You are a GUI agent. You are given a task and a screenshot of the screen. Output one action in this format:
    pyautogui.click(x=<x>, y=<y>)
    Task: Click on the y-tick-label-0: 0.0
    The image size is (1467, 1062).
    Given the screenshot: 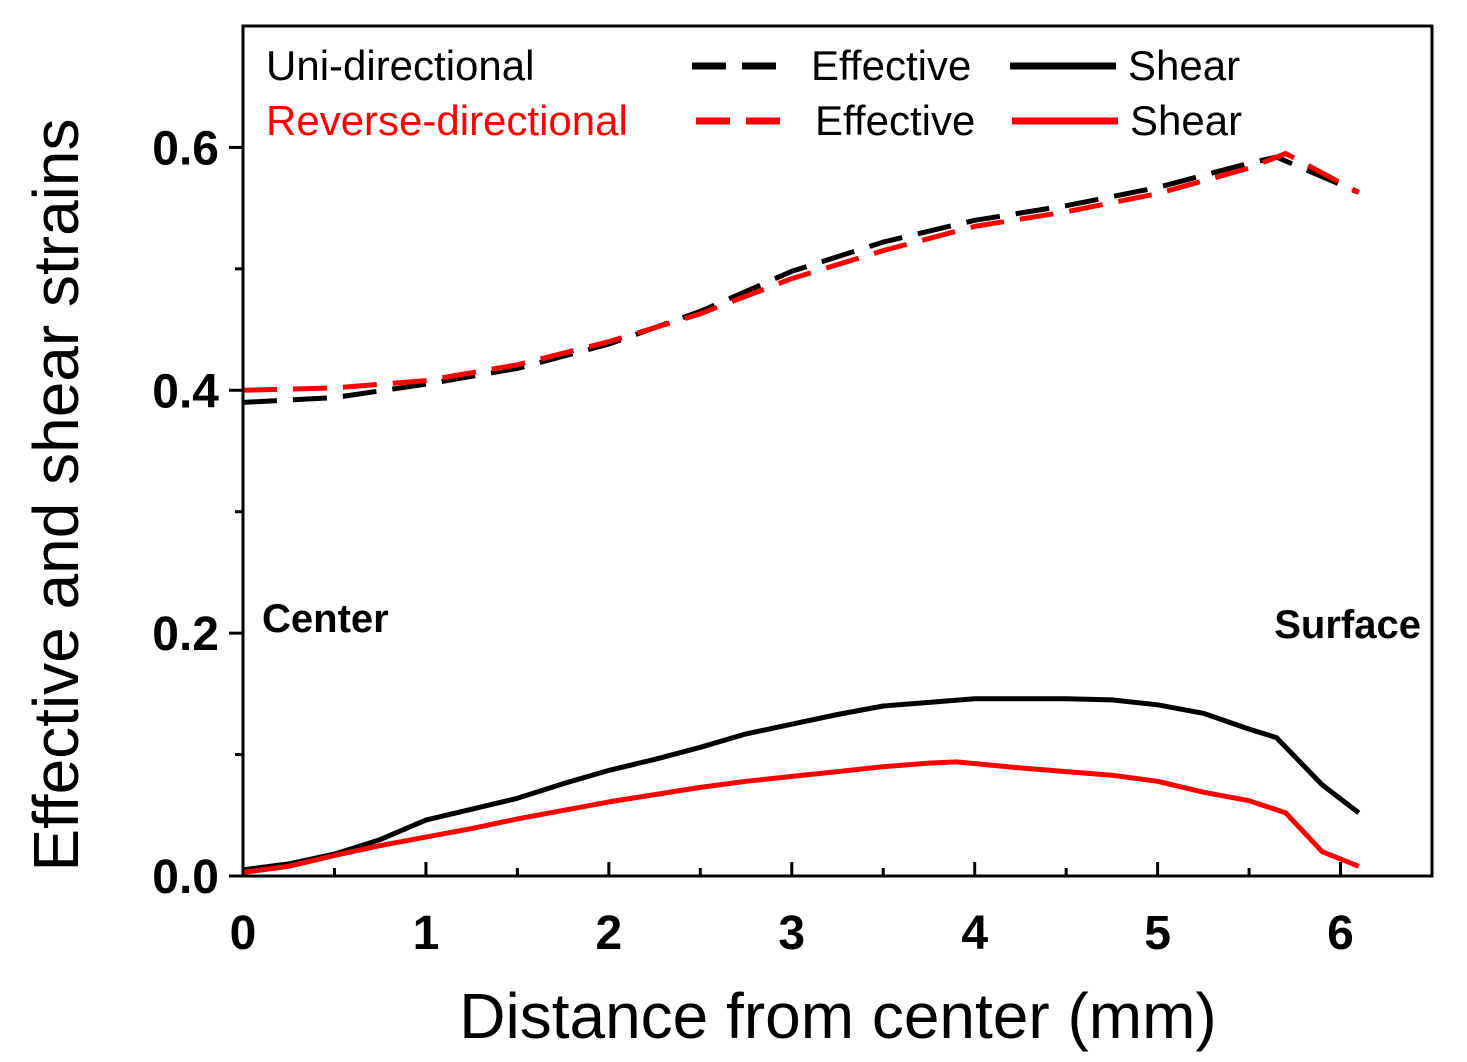 What is the action you would take?
    pyautogui.click(x=185, y=877)
    